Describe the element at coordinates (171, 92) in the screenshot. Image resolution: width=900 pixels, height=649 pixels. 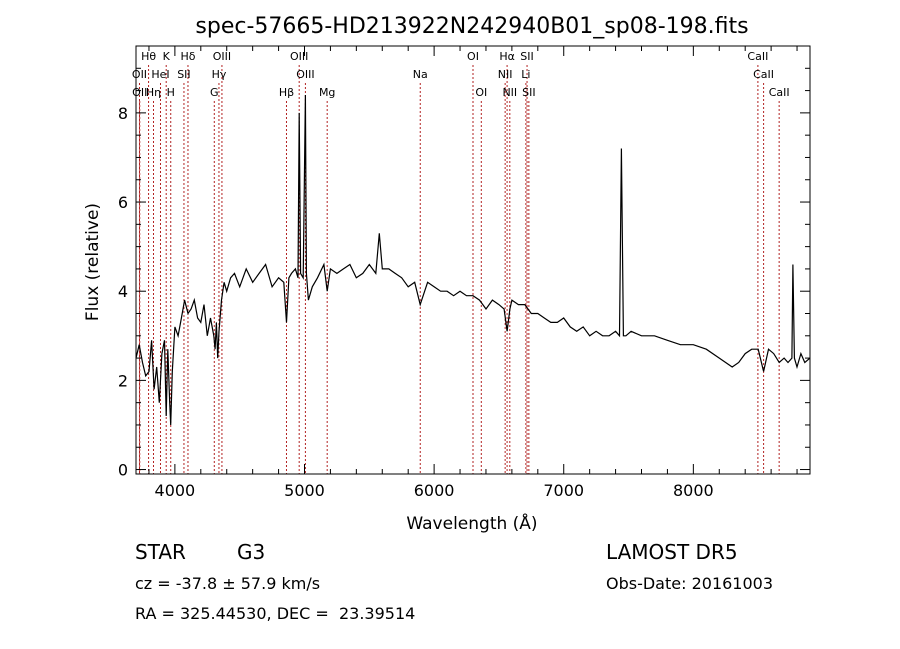
I see `marker-label-19: H` at that location.